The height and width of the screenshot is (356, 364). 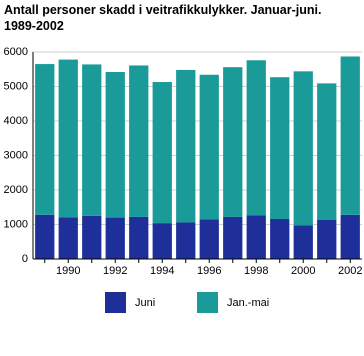 What do you see at coordinates (16, 121) in the screenshot?
I see `y-tick-label: 4000` at bounding box center [16, 121].